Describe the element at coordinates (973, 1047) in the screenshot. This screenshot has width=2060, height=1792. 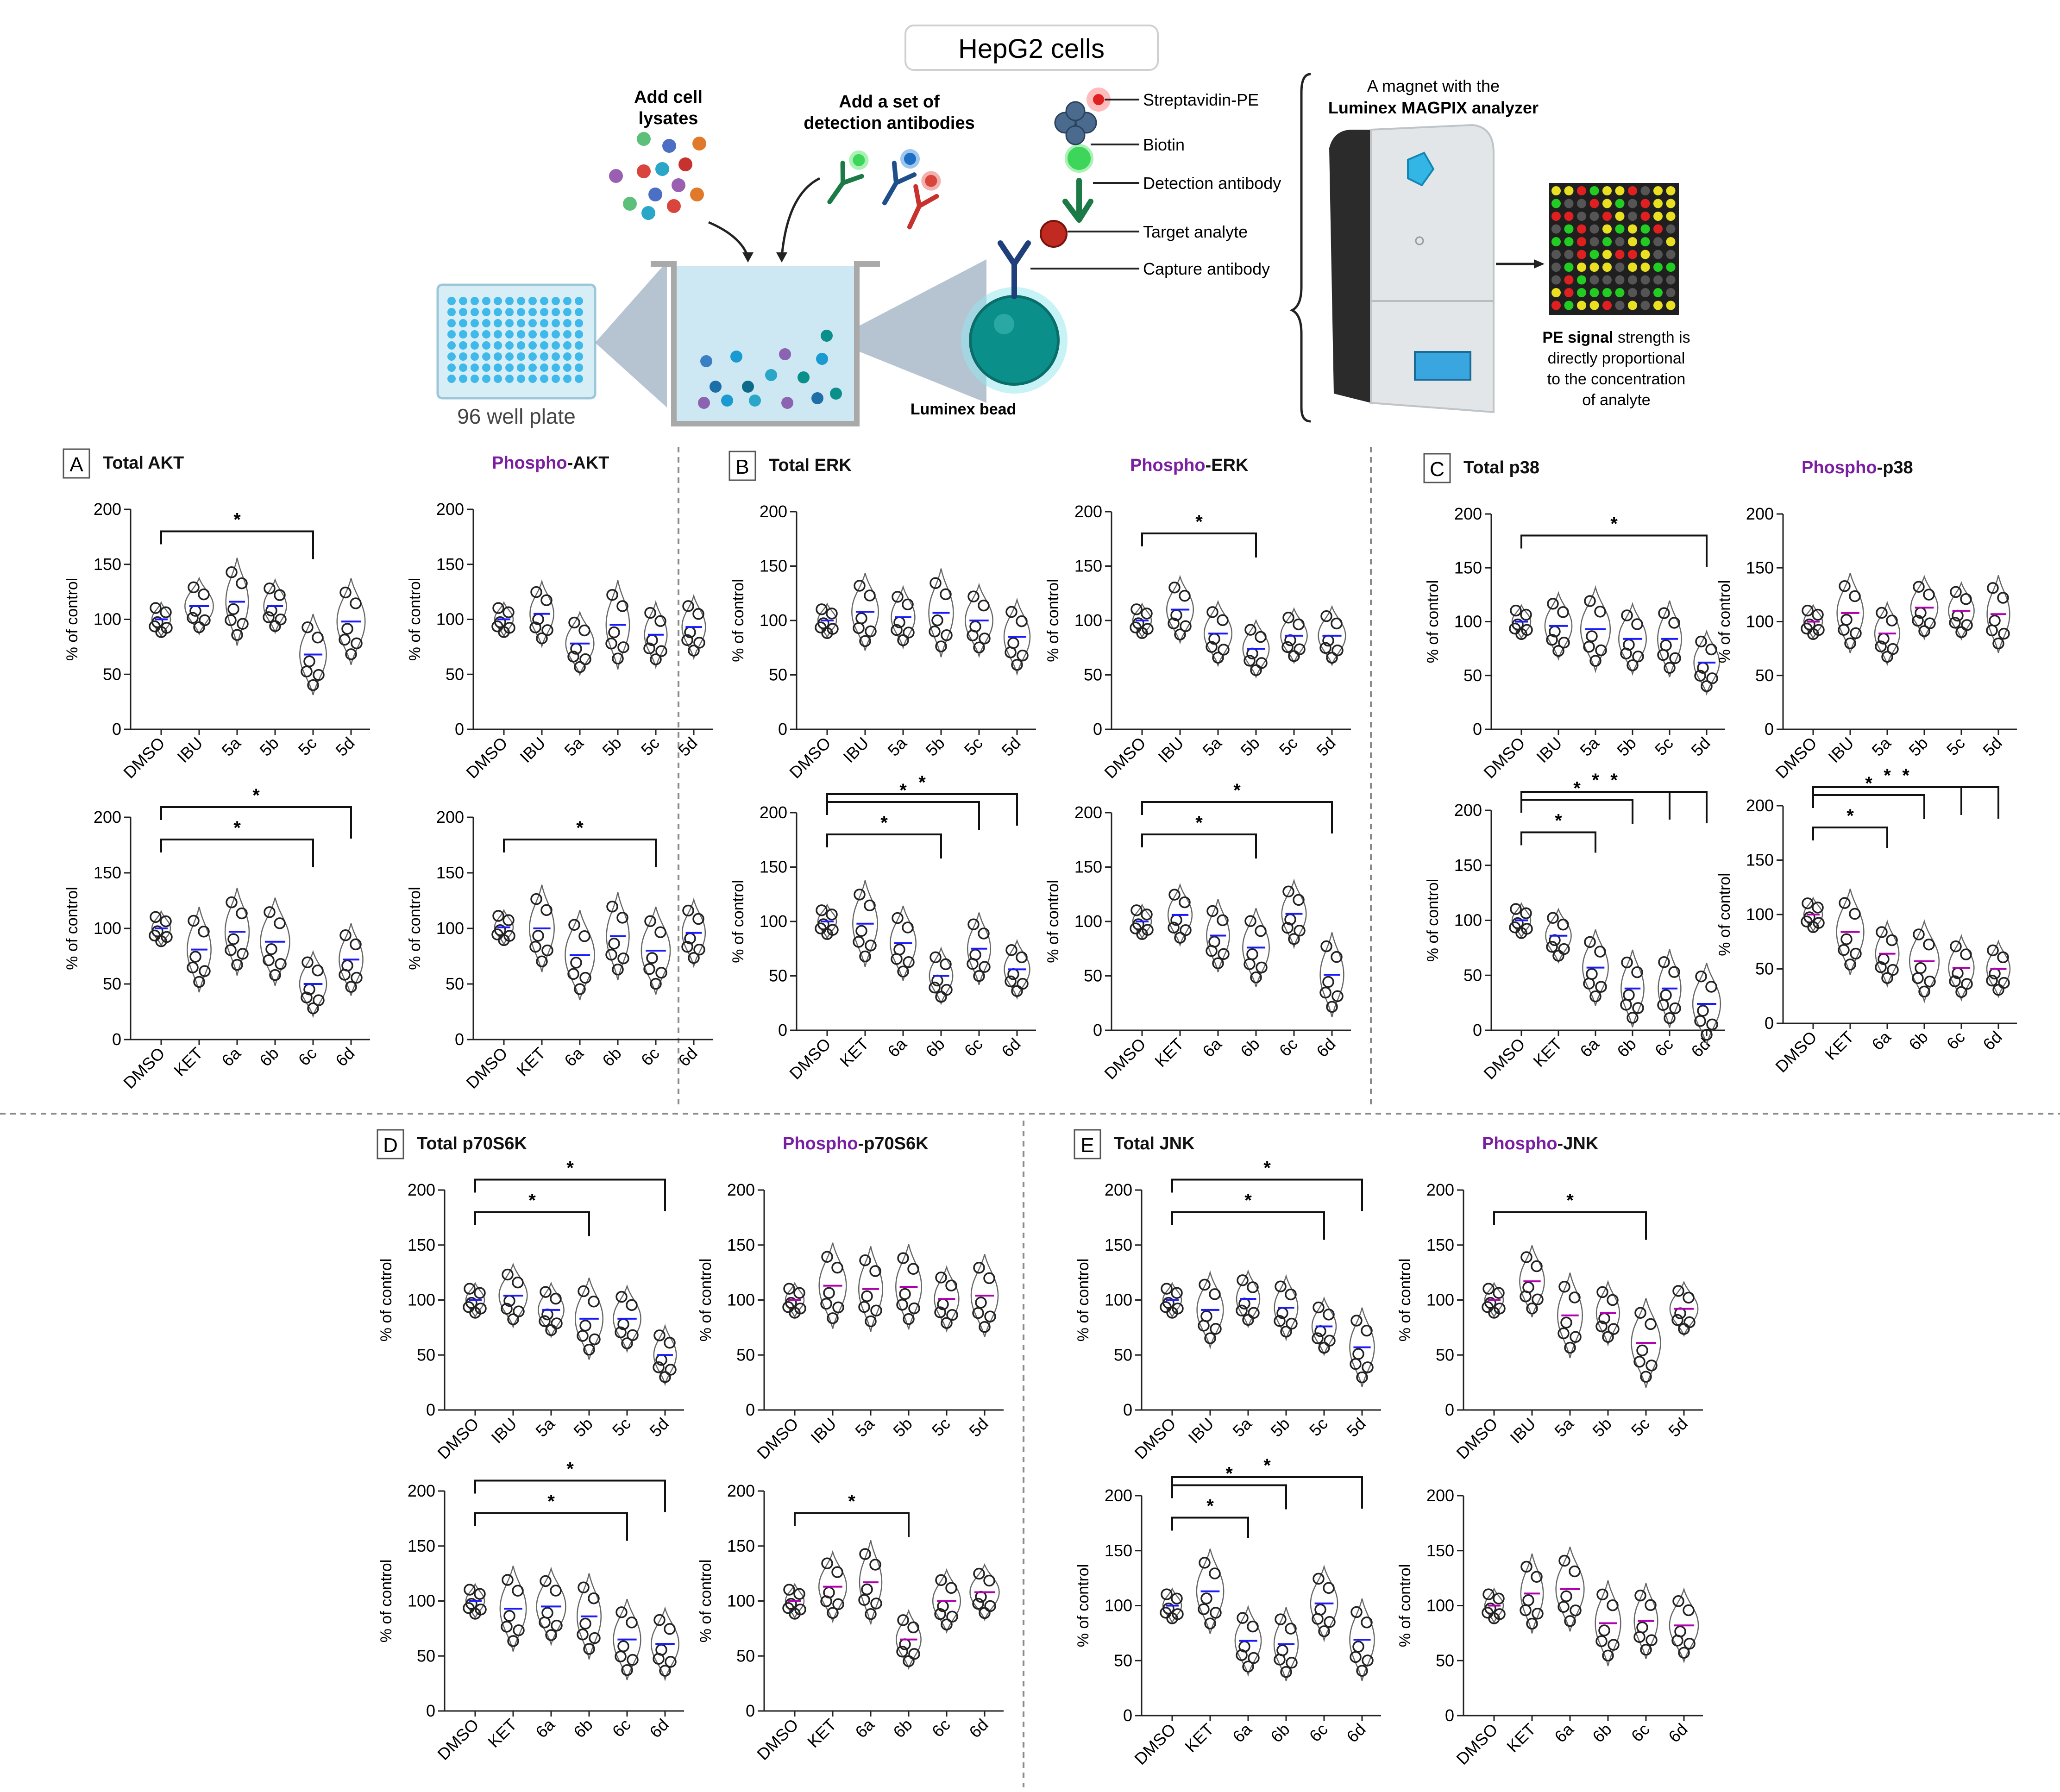
I see `x-tick-label: 6c` at that location.